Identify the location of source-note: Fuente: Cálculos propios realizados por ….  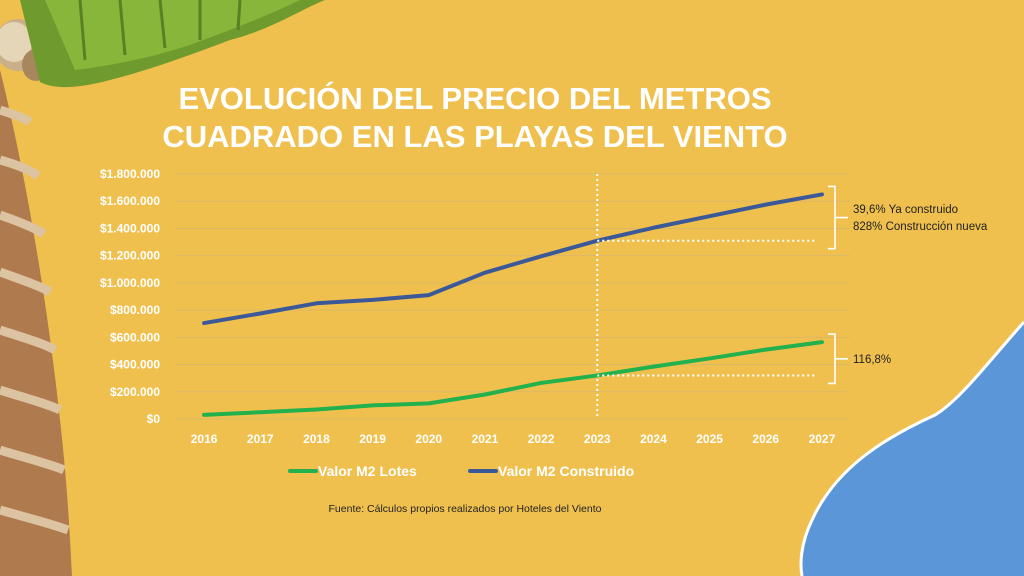
(465, 509).